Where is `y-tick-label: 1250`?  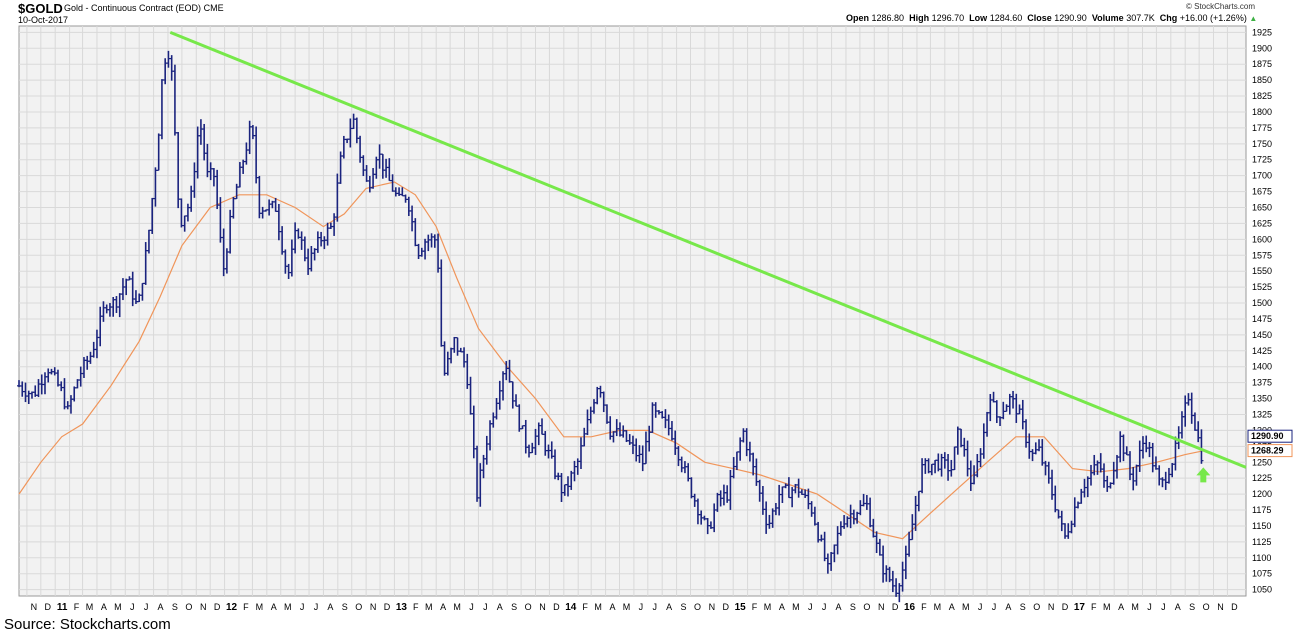
y-tick-label: 1250 is located at coordinates (1262, 462).